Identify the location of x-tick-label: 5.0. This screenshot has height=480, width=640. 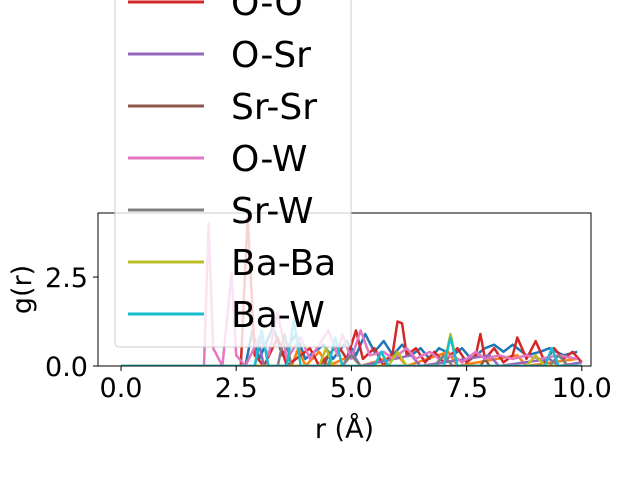
(351, 388).